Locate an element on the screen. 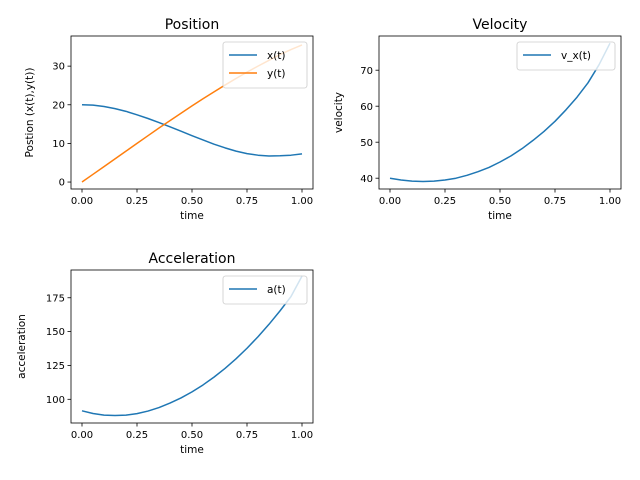  y-tick-label: 40 is located at coordinates (366, 179).